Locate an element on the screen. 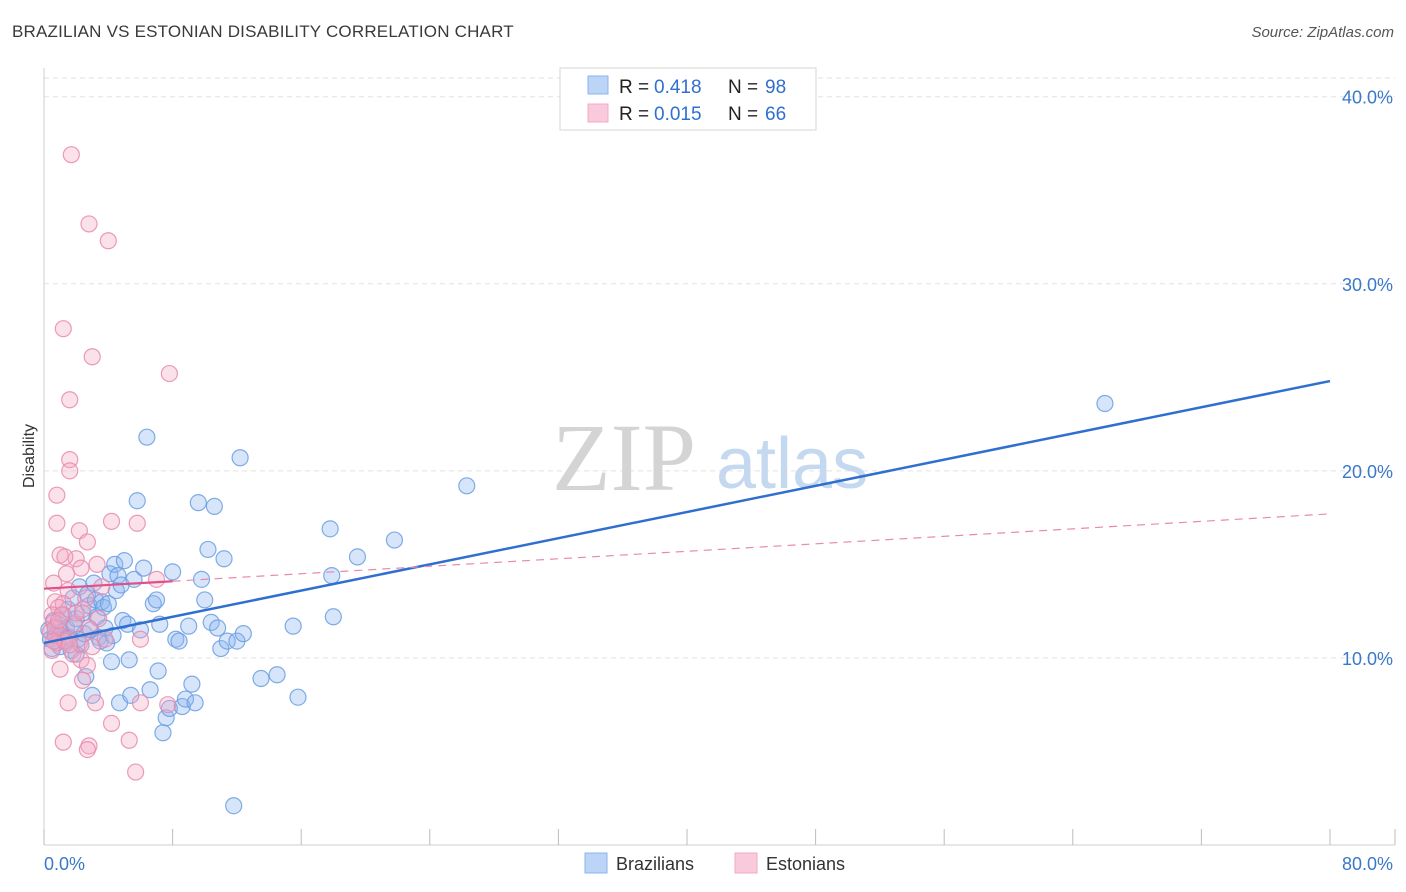  estonians-trend-line-dashed is located at coordinates (751, 547).